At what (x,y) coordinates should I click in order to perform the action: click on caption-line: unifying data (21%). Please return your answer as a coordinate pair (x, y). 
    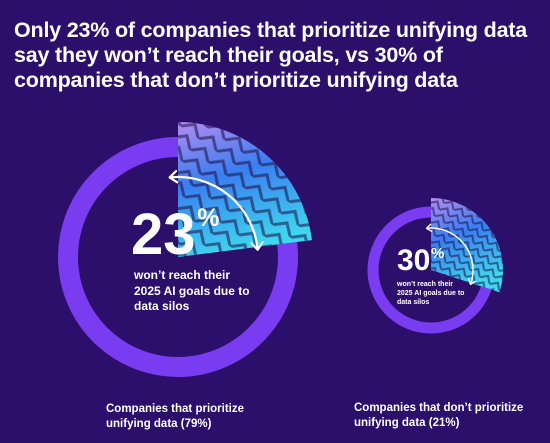
    Looking at the image, I should click on (407, 423).